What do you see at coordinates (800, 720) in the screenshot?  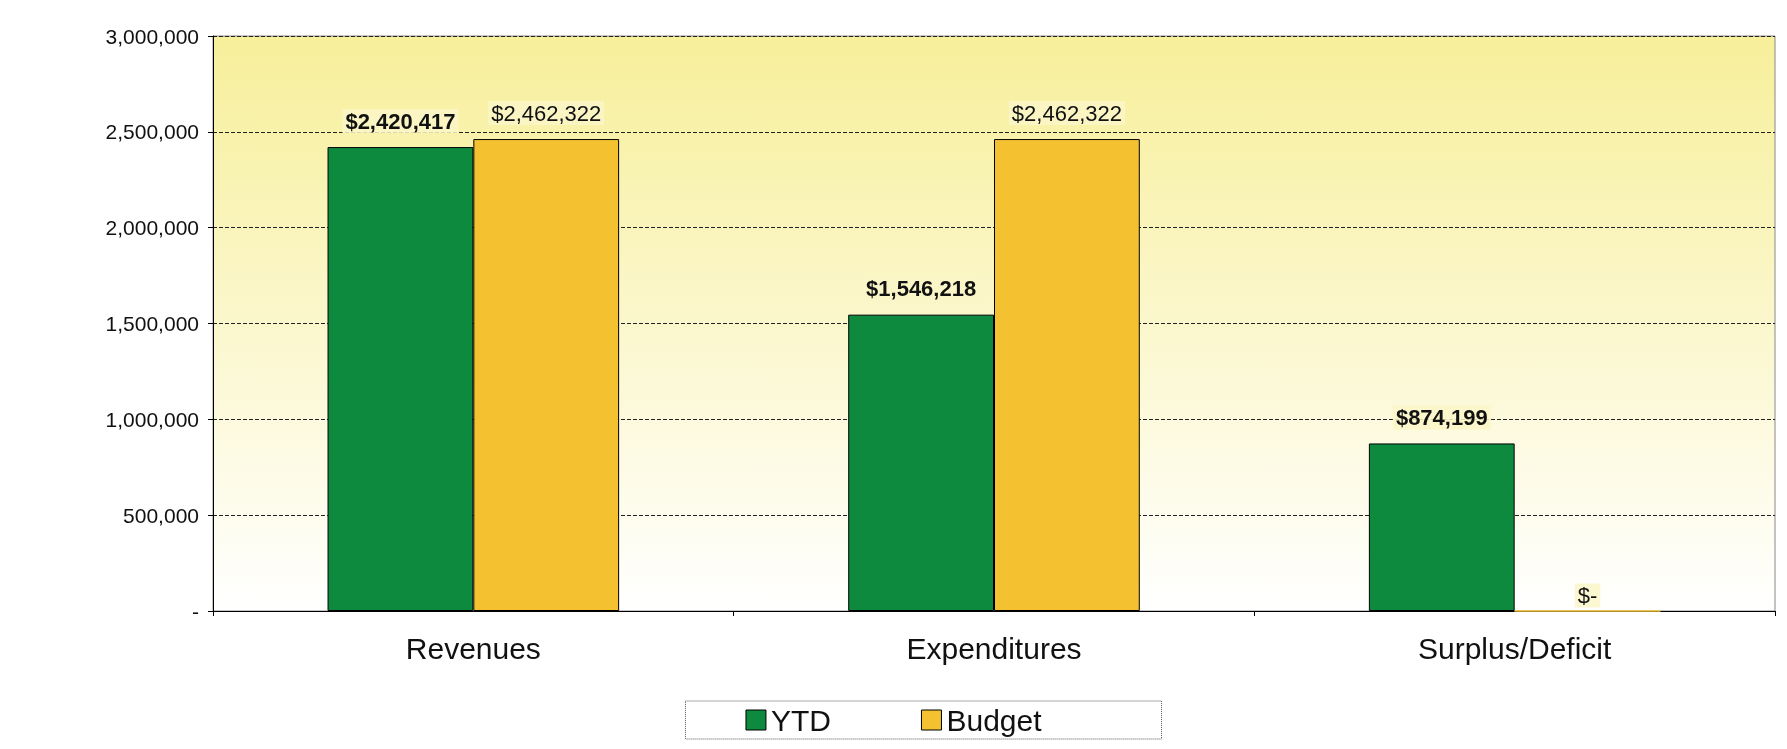 I see `legend-label: YTD` at bounding box center [800, 720].